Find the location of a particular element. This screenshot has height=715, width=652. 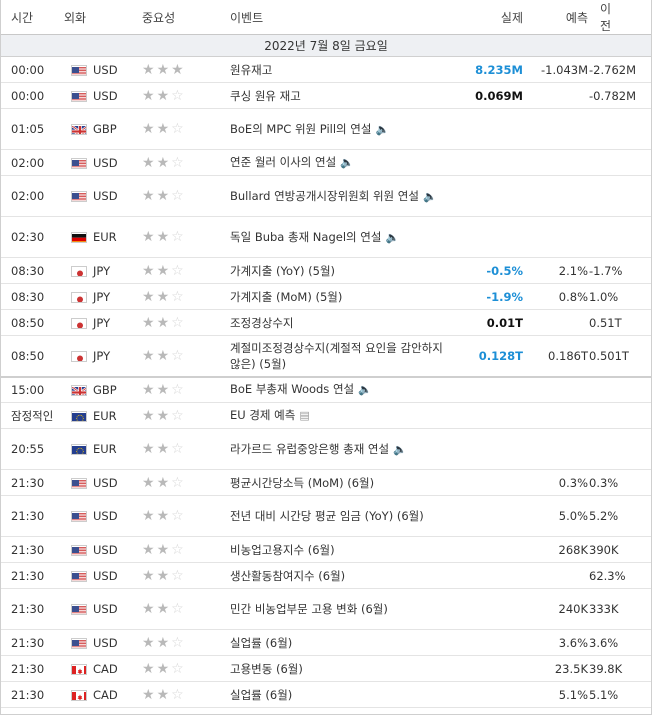

event-title: 독일 Buba 총재 Nagel의 연설 is located at coordinates (306, 236).